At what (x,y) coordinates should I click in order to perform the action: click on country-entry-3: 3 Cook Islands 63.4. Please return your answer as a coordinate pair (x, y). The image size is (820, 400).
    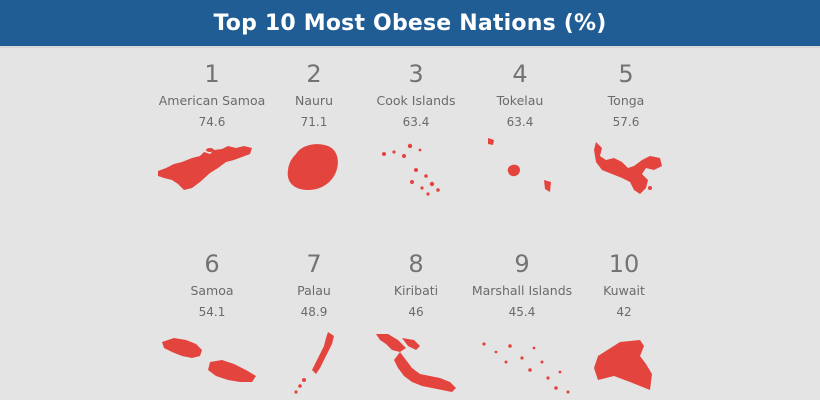
    Looking at the image, I should click on (416, 95).